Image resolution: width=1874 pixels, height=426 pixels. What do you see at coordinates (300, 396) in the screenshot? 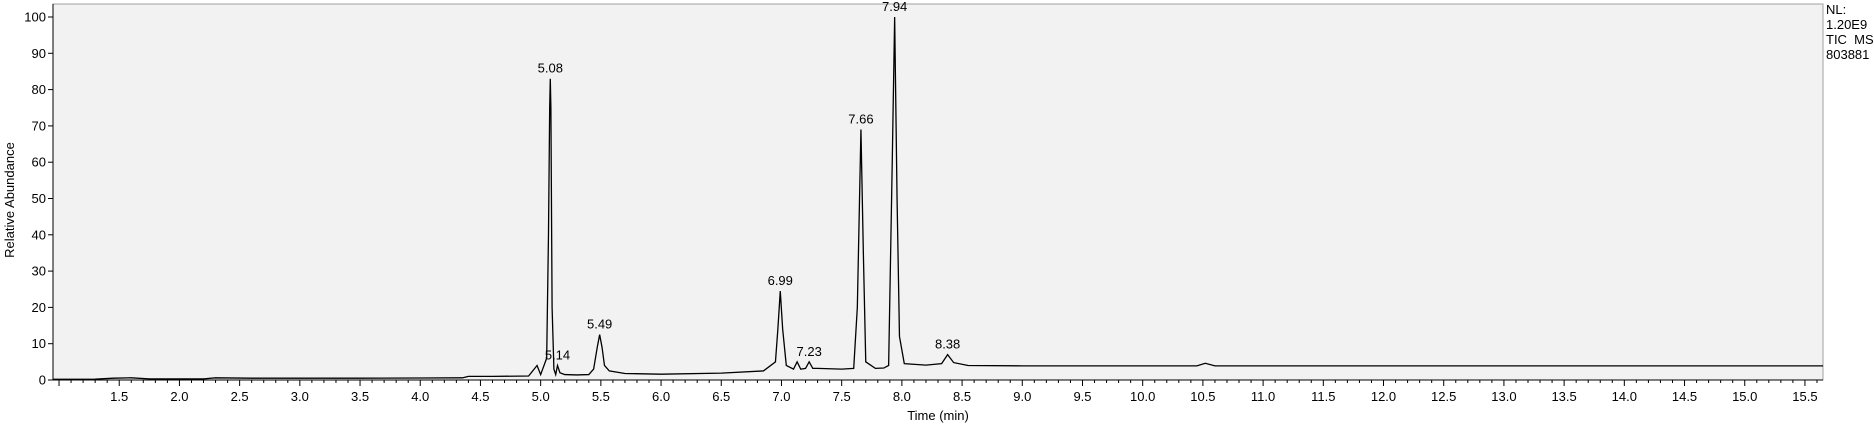
I see `x-tick-label: 3.0` at bounding box center [300, 396].